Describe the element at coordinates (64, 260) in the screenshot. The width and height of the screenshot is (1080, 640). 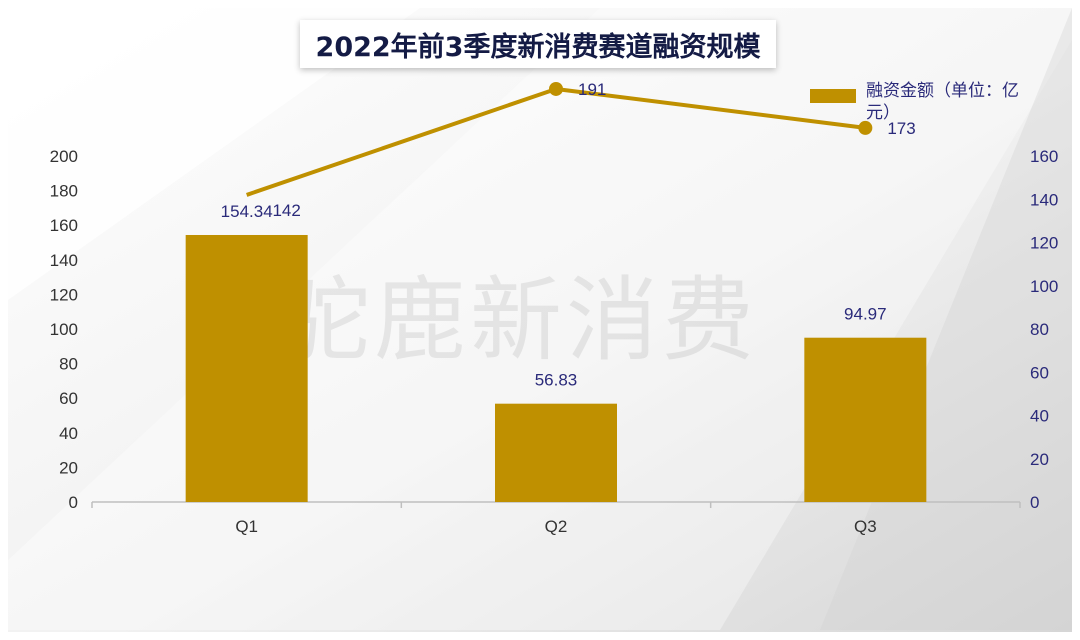
I see `y-left-tick-label: 140` at that location.